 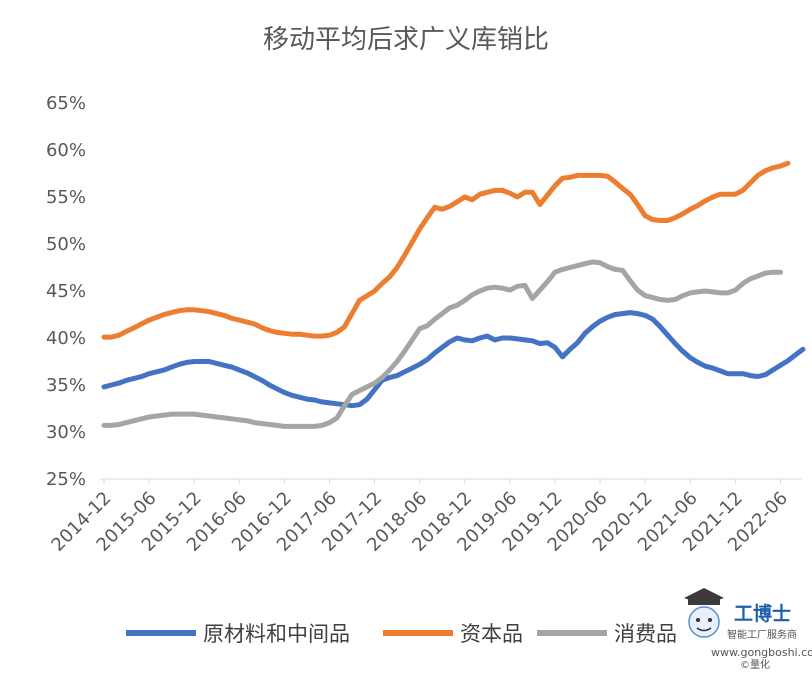 I want to click on y-tick-label: 45%, so click(x=66, y=291).